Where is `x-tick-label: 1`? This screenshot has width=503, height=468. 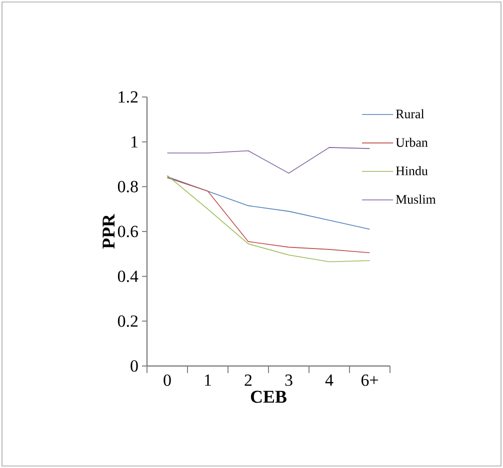
x-tick-label: 1 is located at coordinates (208, 380).